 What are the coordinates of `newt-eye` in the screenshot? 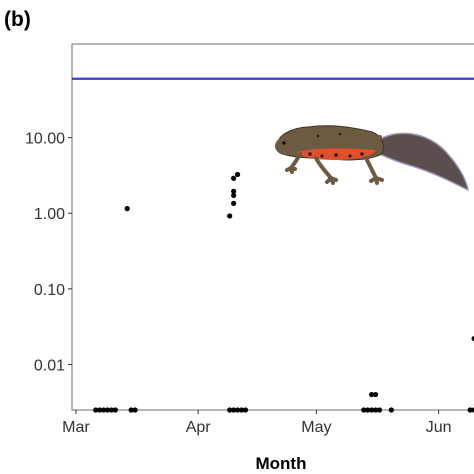 It's located at (284, 143).